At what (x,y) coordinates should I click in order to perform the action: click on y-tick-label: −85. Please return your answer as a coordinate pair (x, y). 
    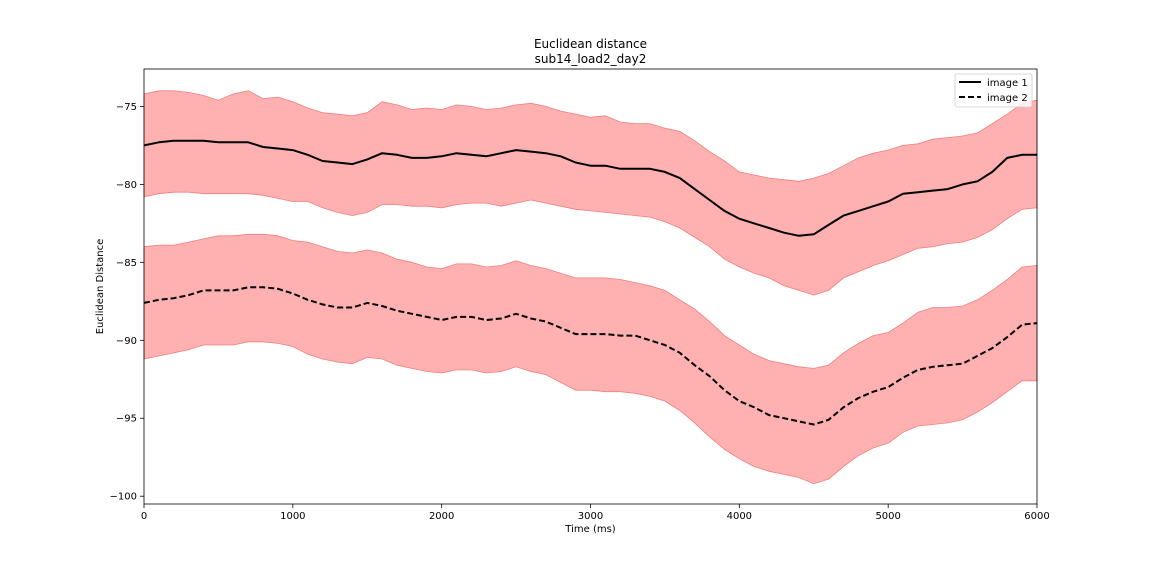
    Looking at the image, I should click on (126, 263).